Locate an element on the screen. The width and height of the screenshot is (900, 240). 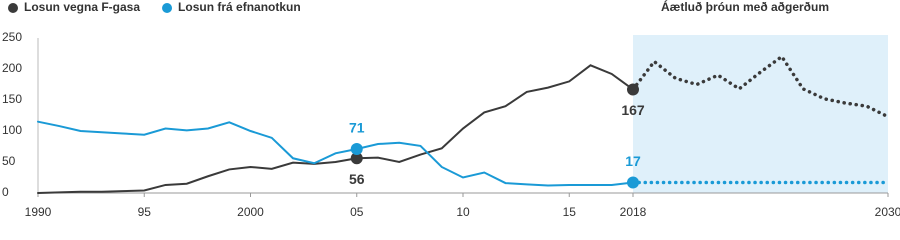
data-label: 17 is located at coordinates (633, 161).